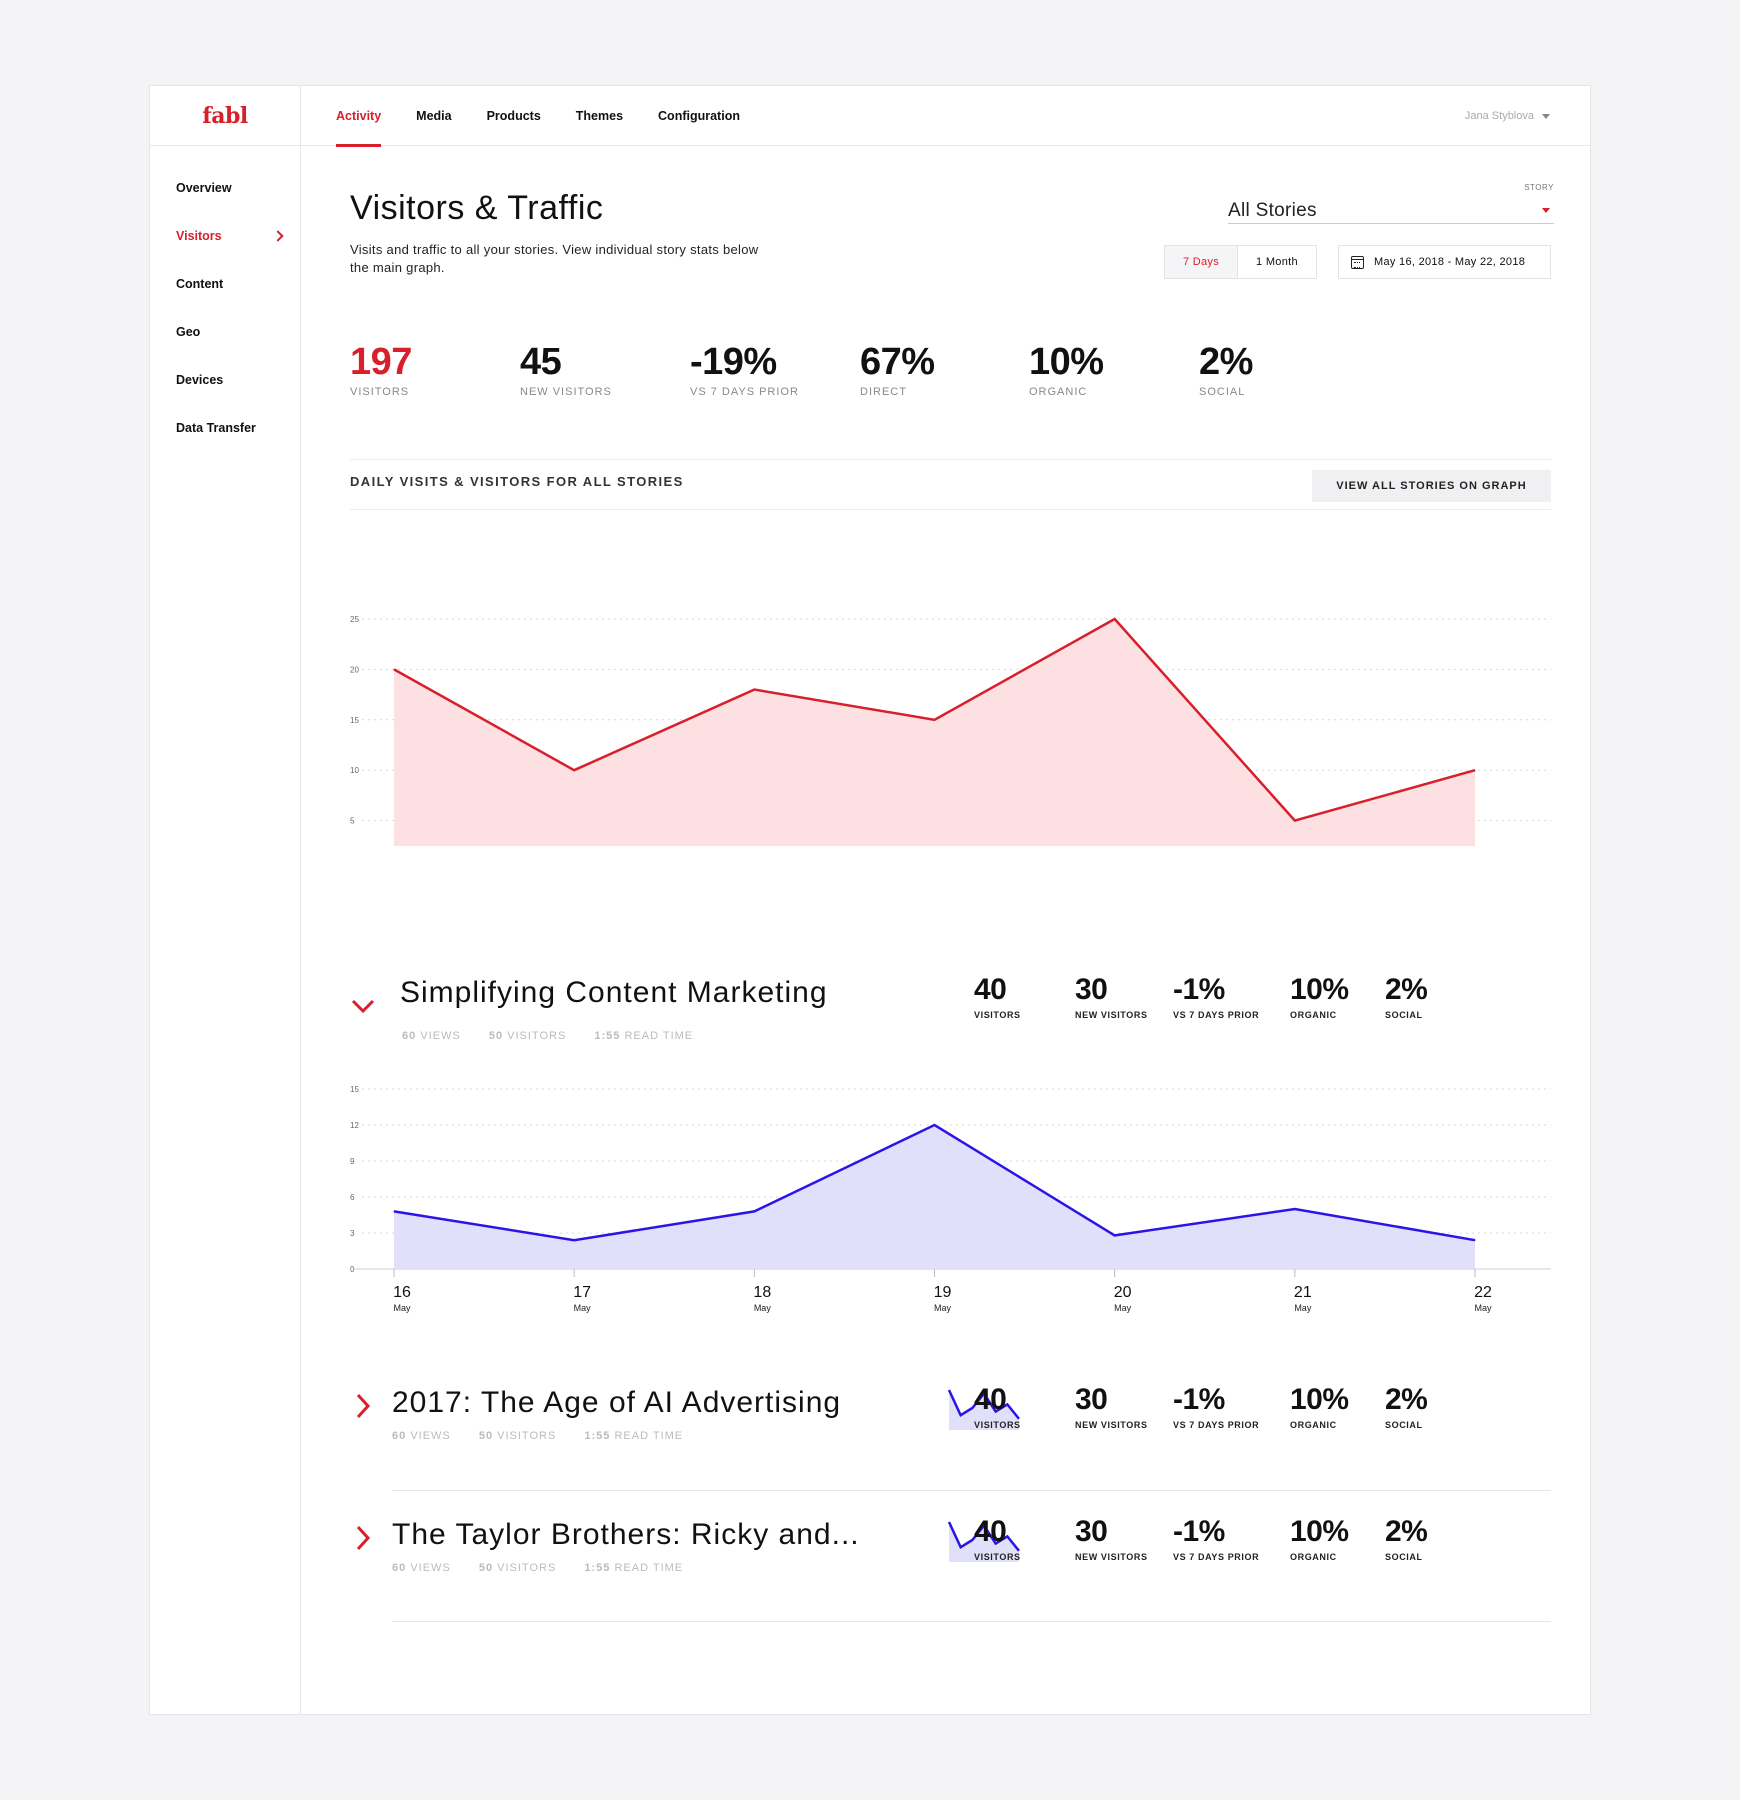 The width and height of the screenshot is (1740, 1800). What do you see at coordinates (971, 1621) in the screenshot?
I see `row-divider` at bounding box center [971, 1621].